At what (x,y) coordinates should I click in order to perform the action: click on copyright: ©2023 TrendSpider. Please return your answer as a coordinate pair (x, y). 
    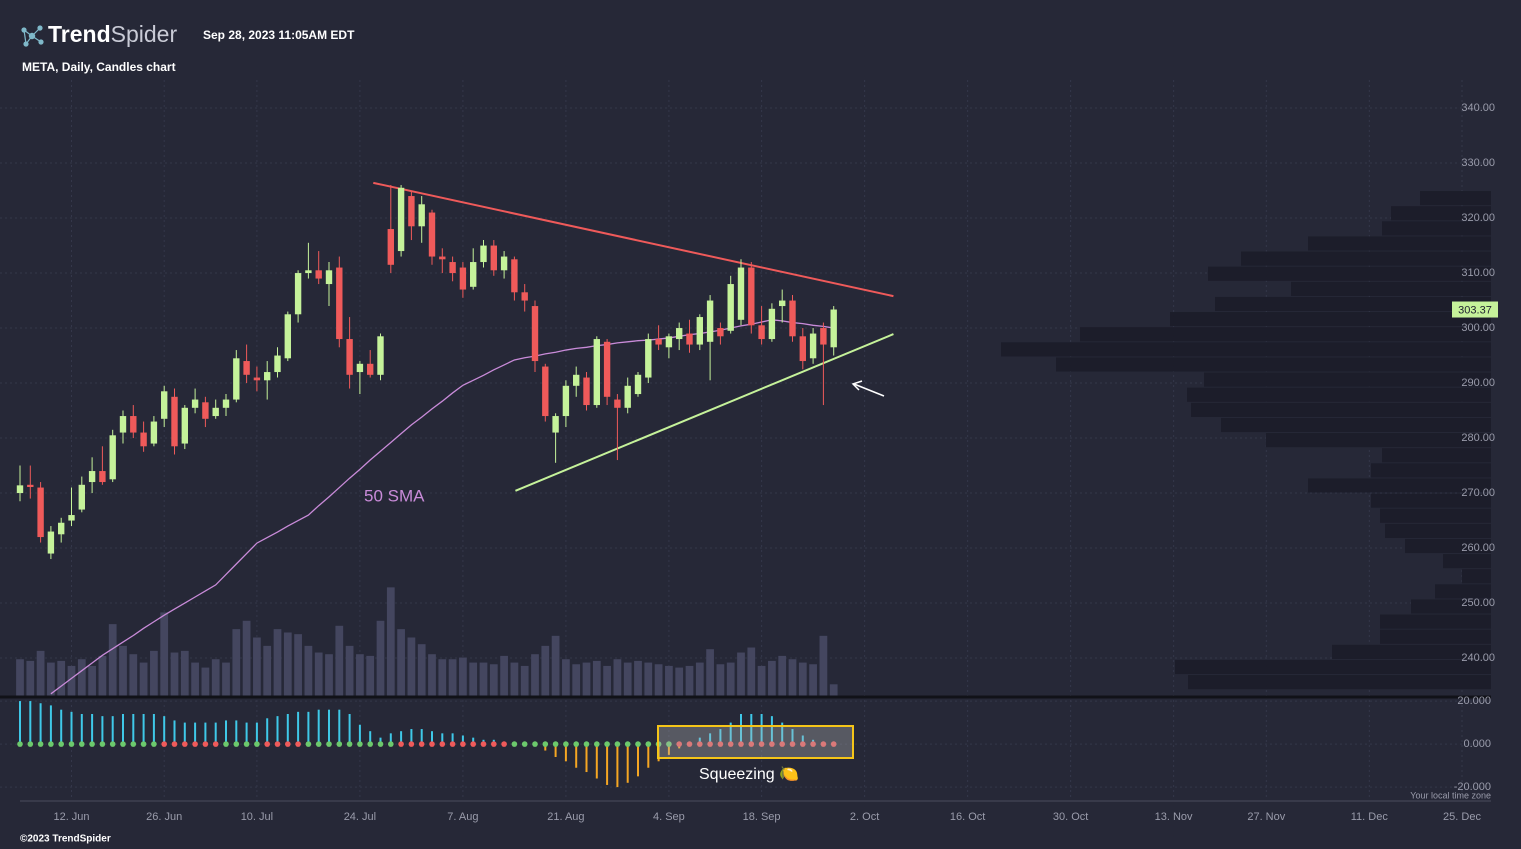
    Looking at the image, I should click on (65, 839).